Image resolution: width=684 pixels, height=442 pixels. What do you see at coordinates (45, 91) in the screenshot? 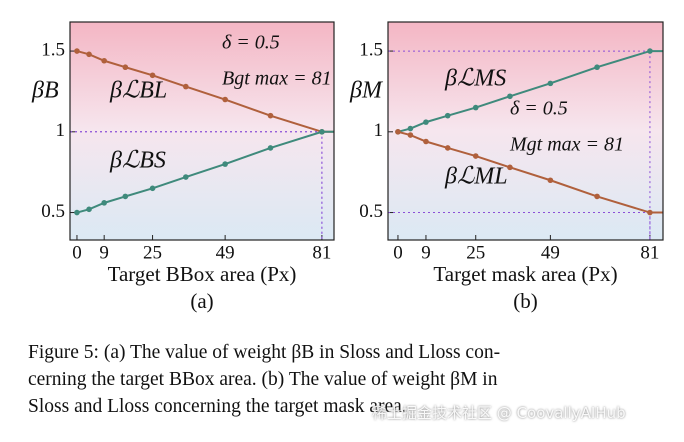
I see `y-axis-label: βB` at bounding box center [45, 91].